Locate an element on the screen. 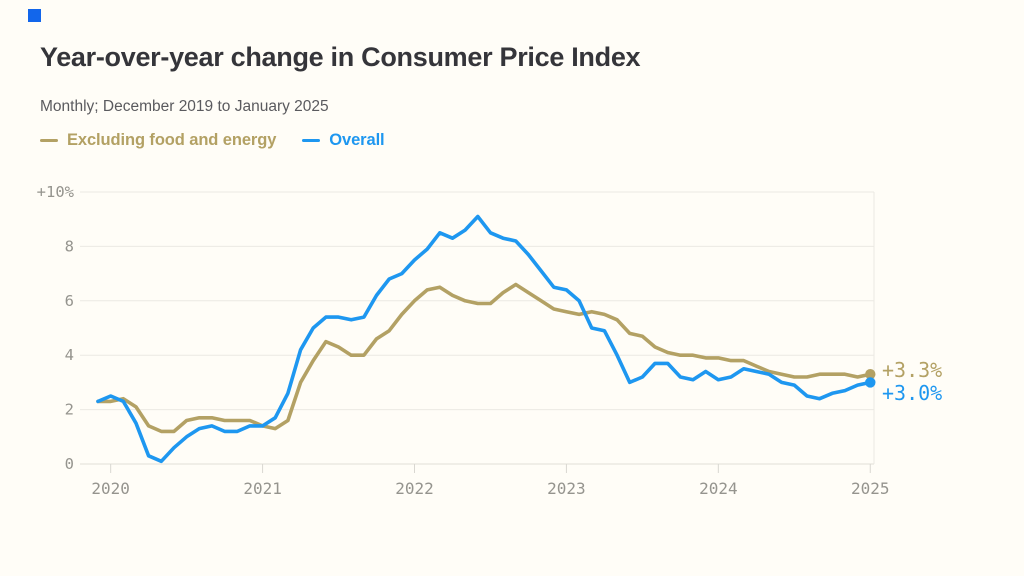 This screenshot has height=576, width=1024. x-tick-label: 2025 is located at coordinates (870, 488).